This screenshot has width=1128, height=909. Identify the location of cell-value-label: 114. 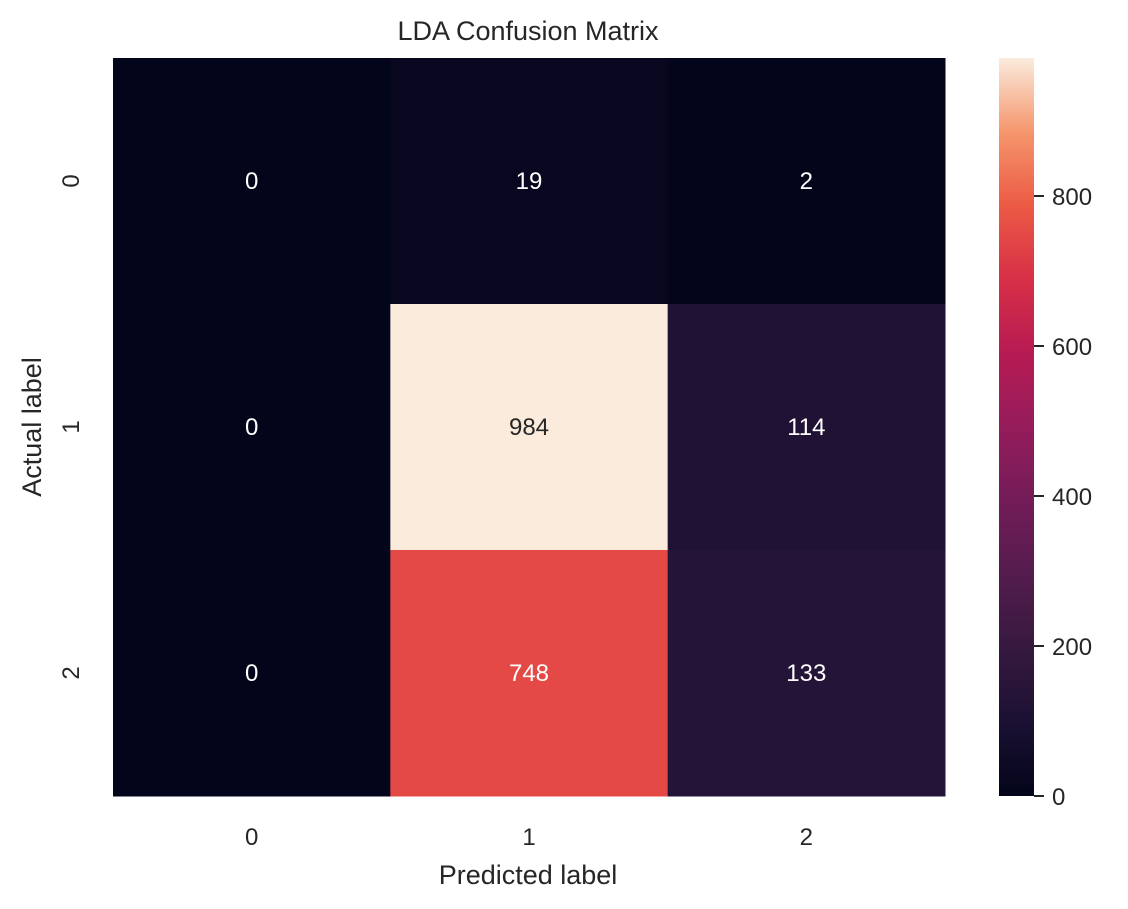
(806, 427).